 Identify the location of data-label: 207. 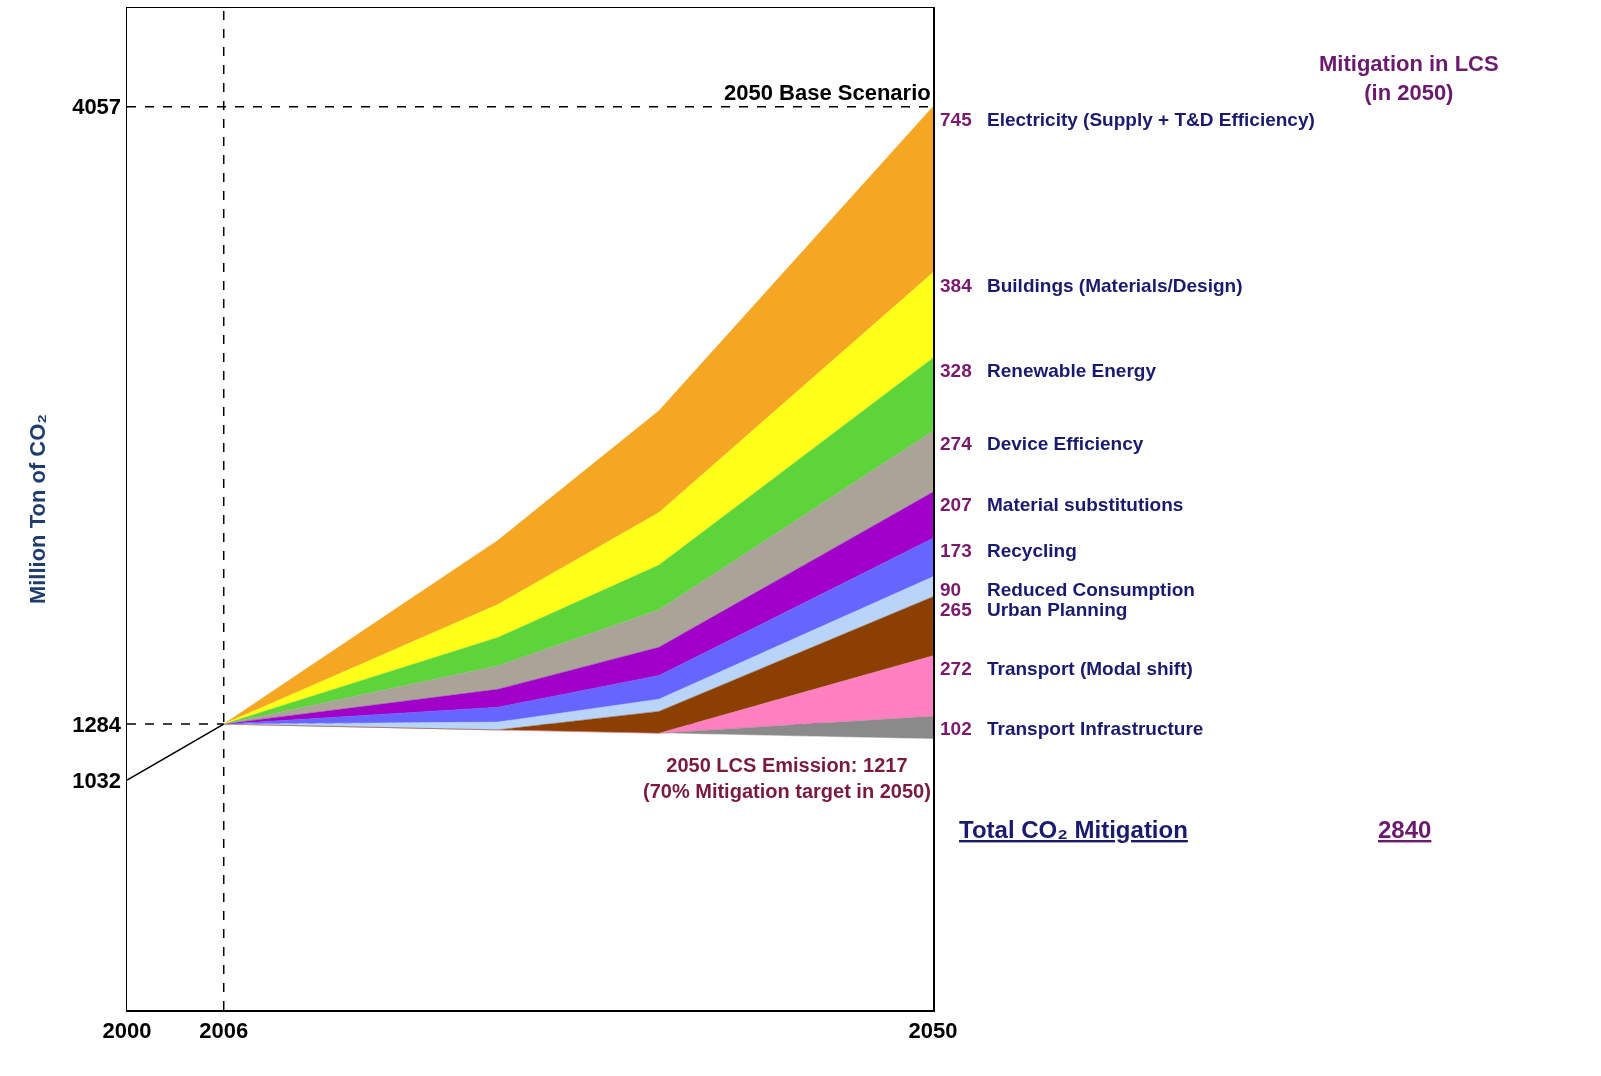
(956, 504).